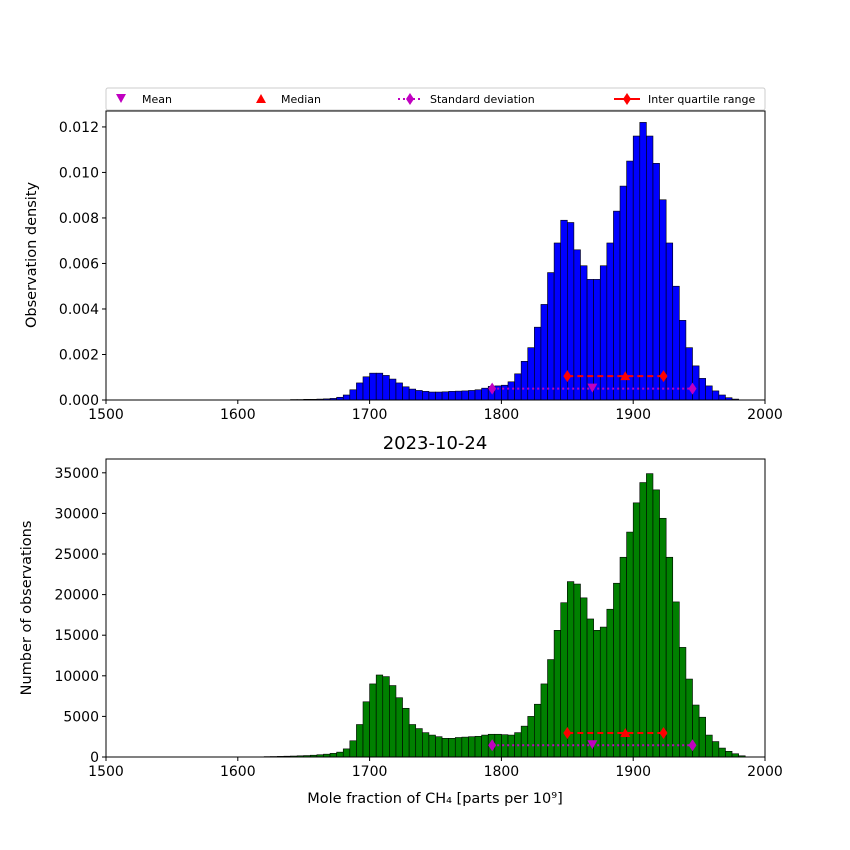 The width and height of the screenshot is (850, 850). What do you see at coordinates (76, 636) in the screenshot?
I see `count-y-tick-label: 15000` at bounding box center [76, 636].